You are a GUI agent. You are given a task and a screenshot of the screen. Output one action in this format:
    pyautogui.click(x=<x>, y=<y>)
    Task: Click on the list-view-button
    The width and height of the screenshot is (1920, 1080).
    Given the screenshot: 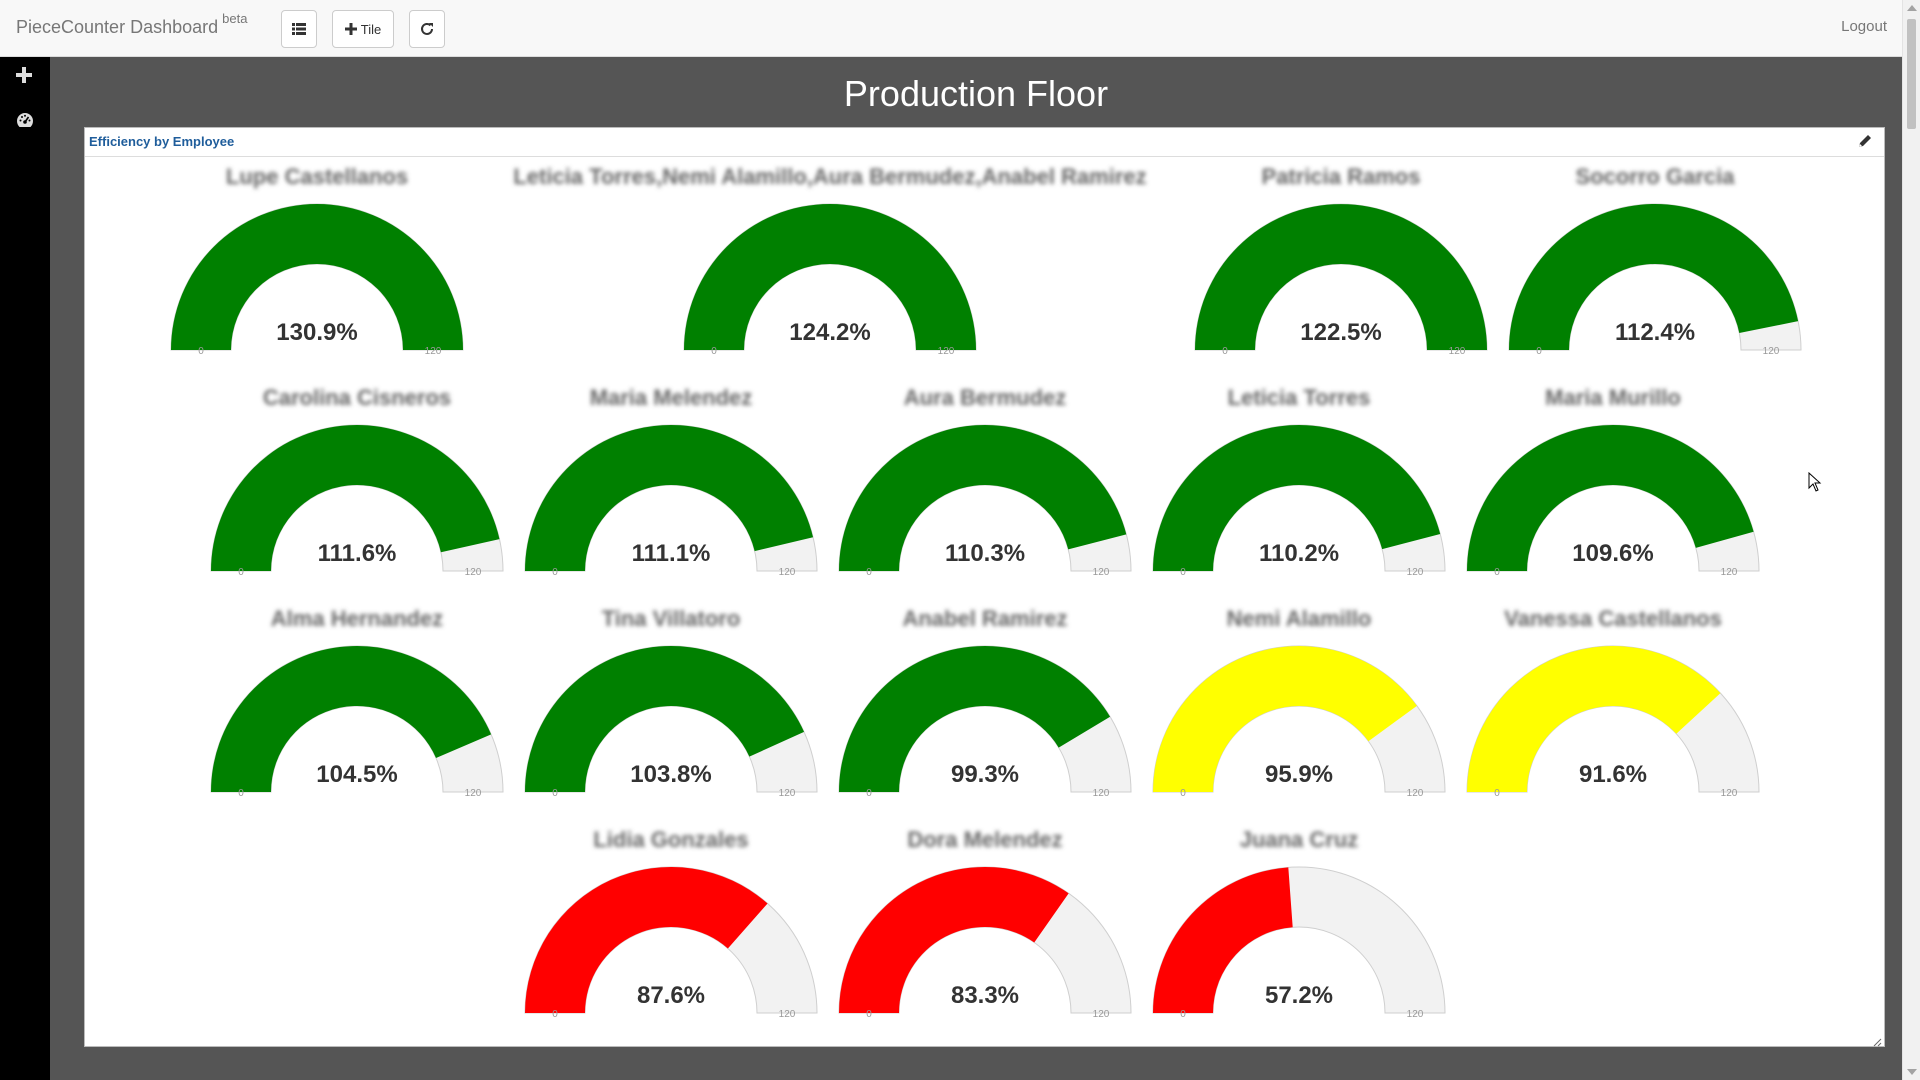 What is the action you would take?
    pyautogui.click(x=299, y=29)
    